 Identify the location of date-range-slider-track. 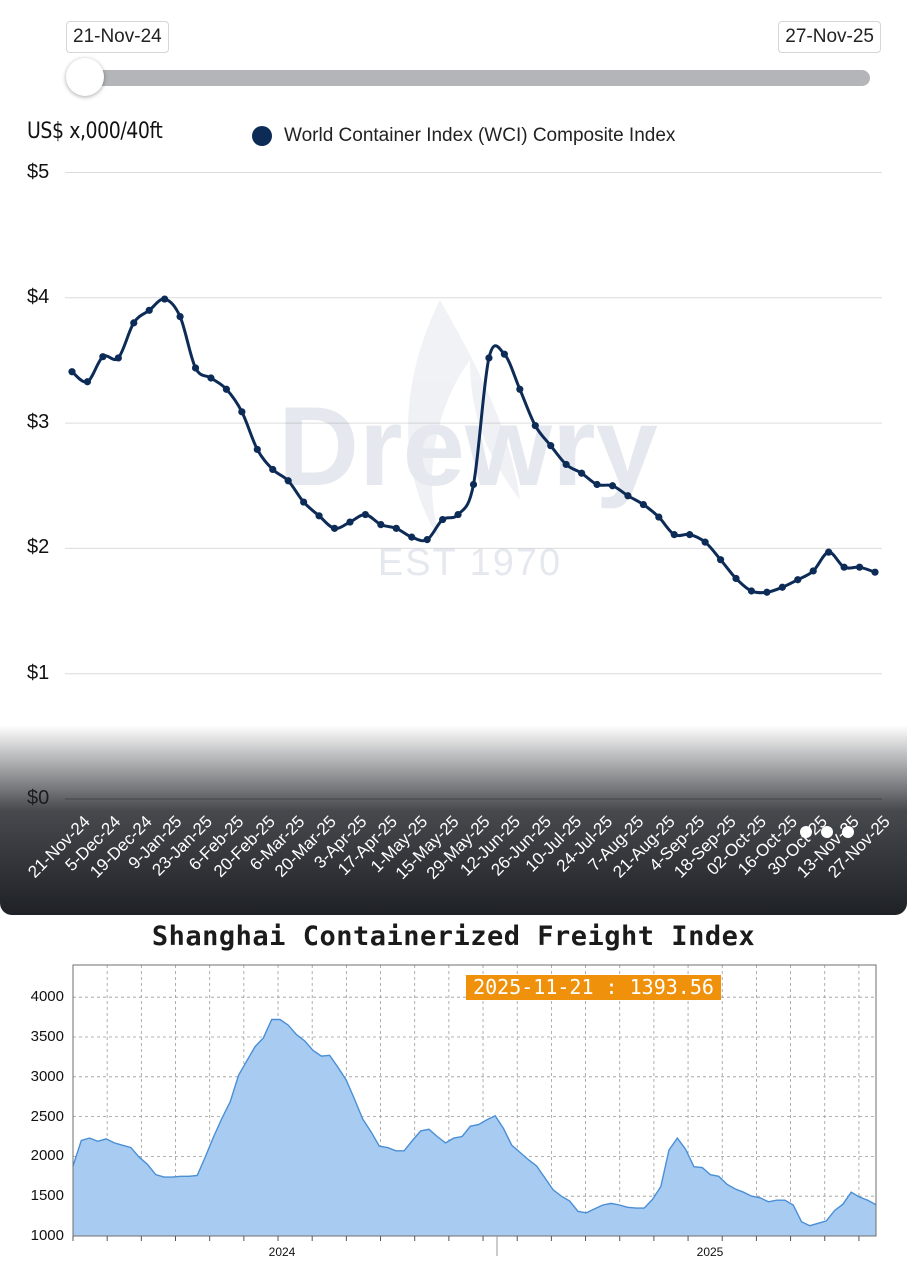
(470, 78).